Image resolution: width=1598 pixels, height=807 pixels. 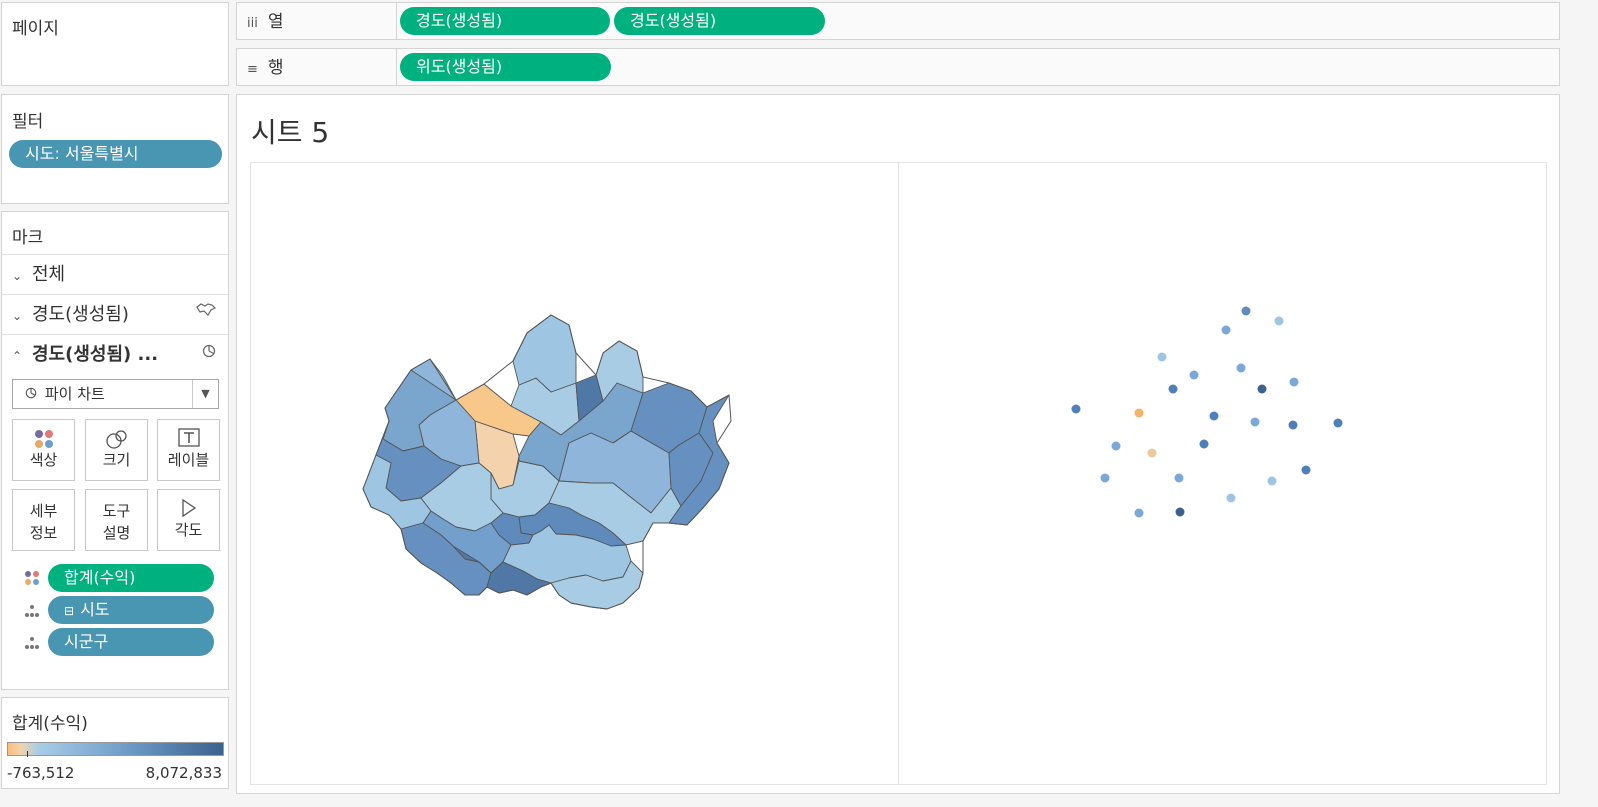 I want to click on columns-shelf-label: iii 열, so click(x=317, y=21).